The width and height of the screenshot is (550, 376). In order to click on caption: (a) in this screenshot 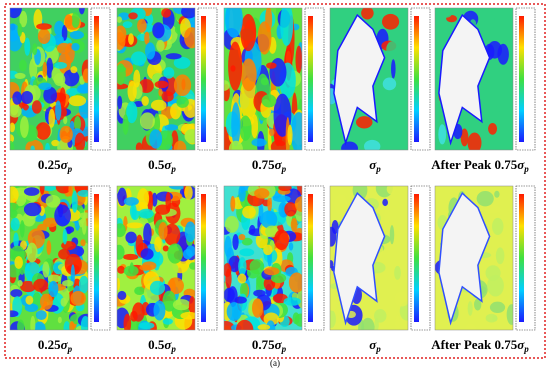, I will do `click(275, 363)`.